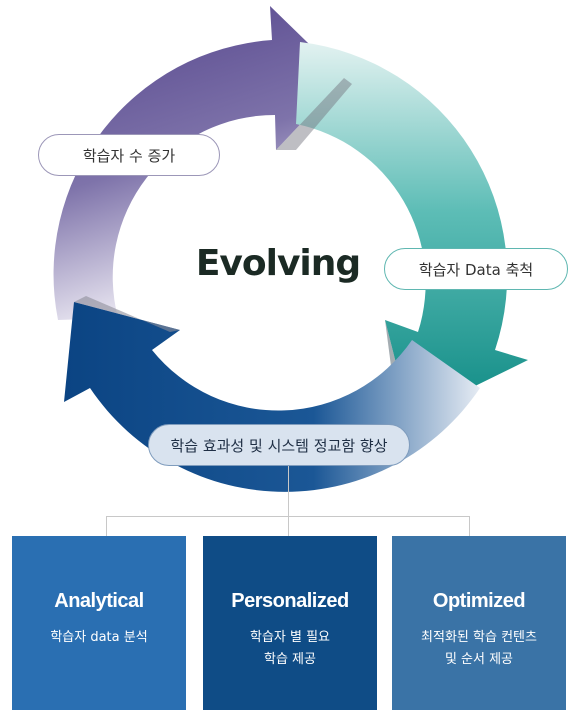 The width and height of the screenshot is (576, 710). Describe the element at coordinates (288, 526) in the screenshot. I see `connector-mid-drop` at that location.